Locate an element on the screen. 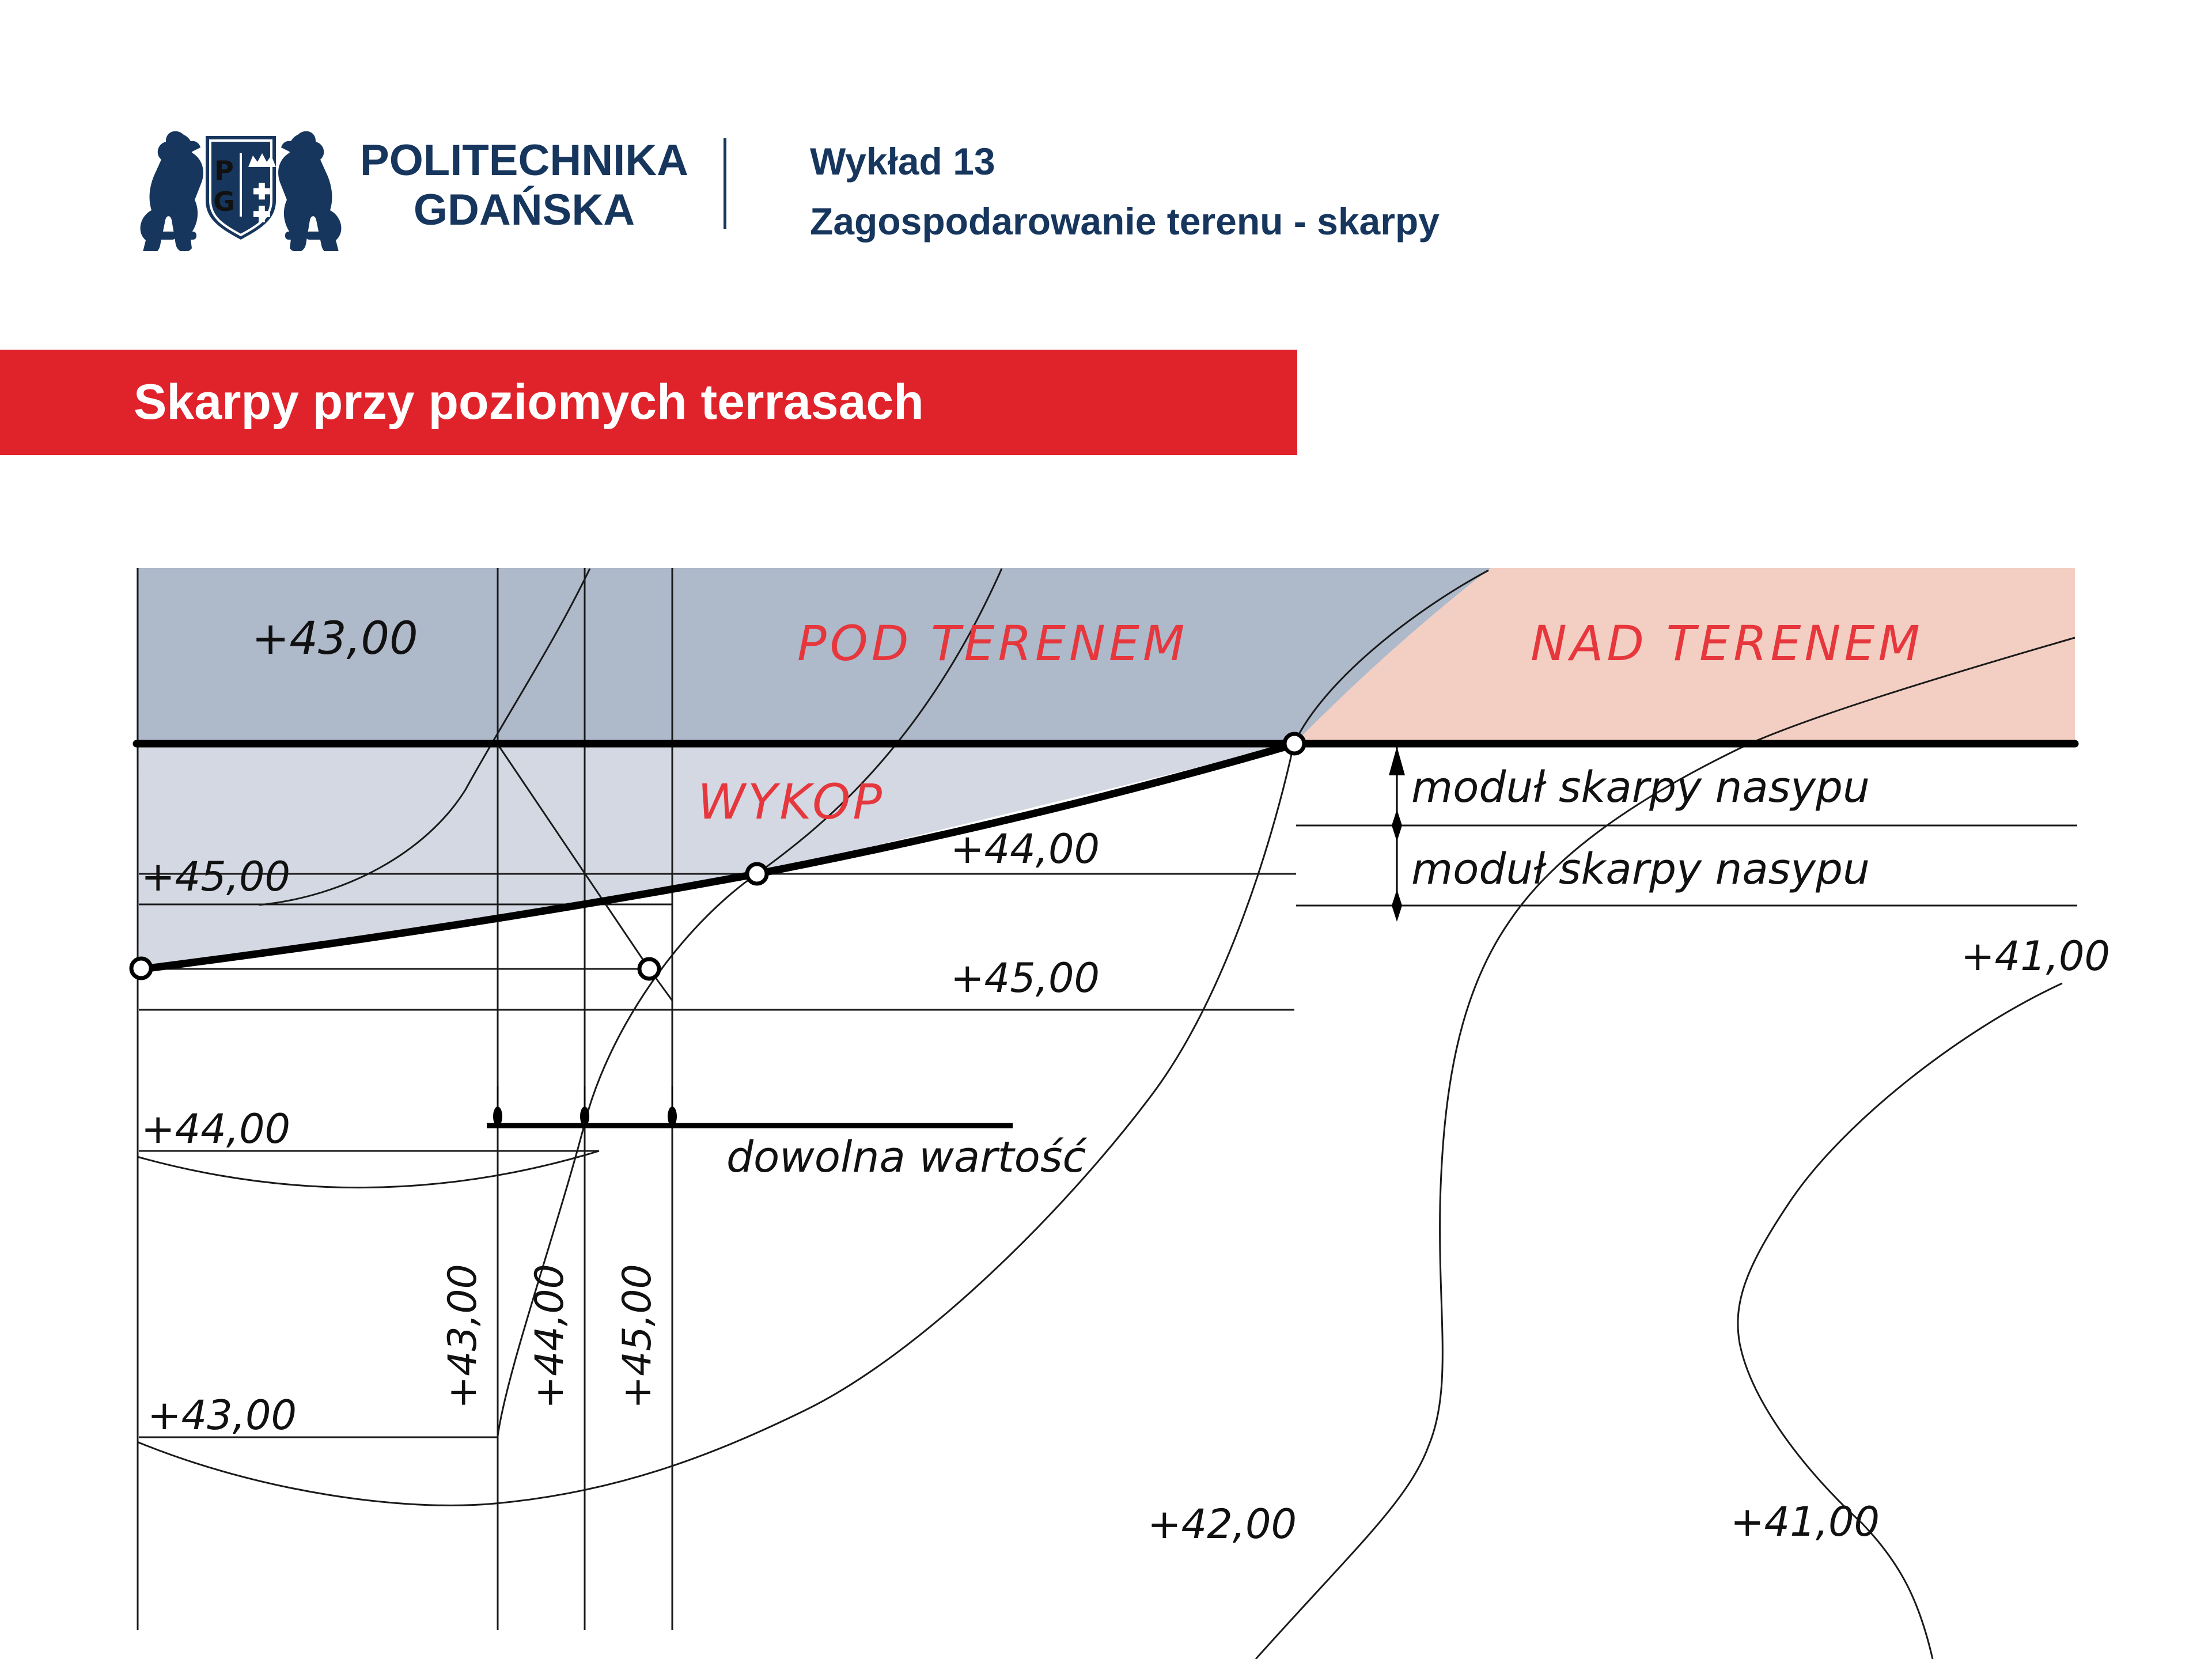 The height and width of the screenshot is (1659, 2212). crown-icon is located at coordinates (262, 160).